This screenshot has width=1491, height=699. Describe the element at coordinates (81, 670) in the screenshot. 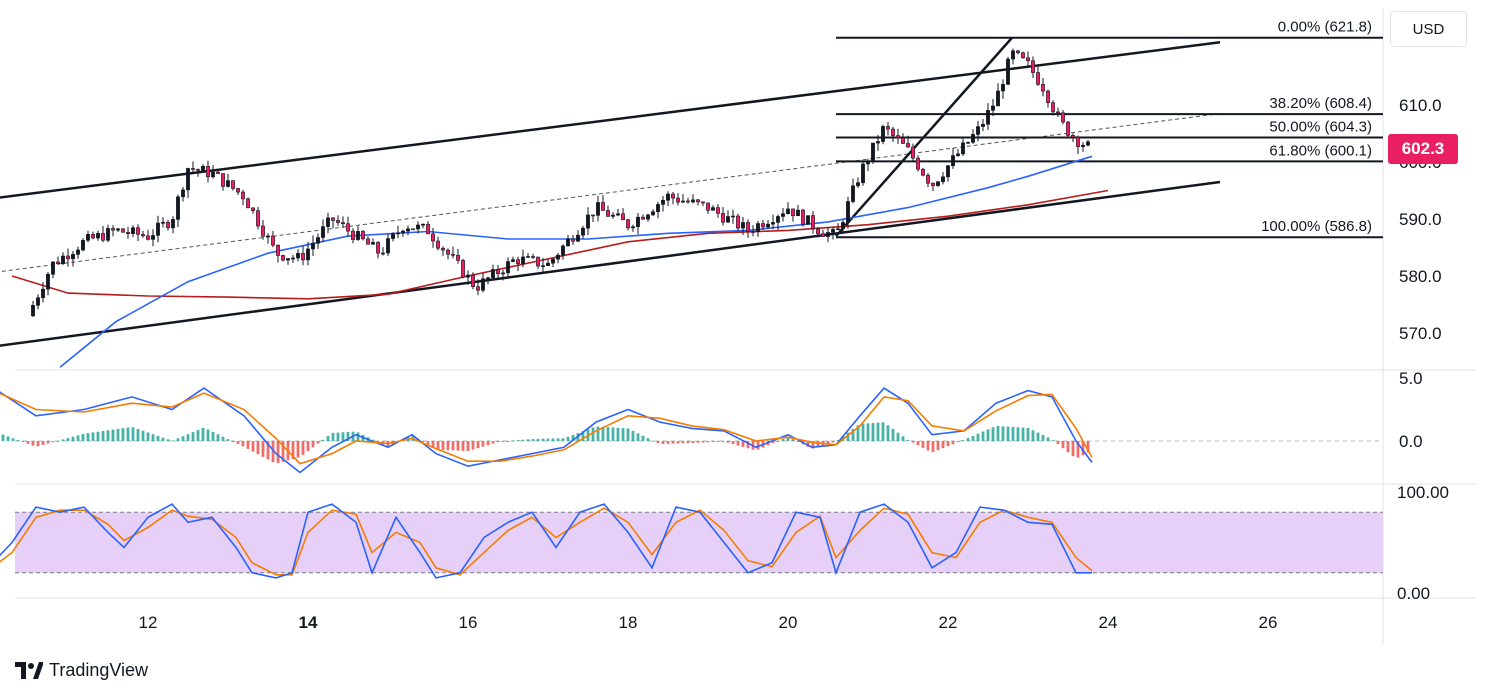

I see `brand: TradingView` at that location.